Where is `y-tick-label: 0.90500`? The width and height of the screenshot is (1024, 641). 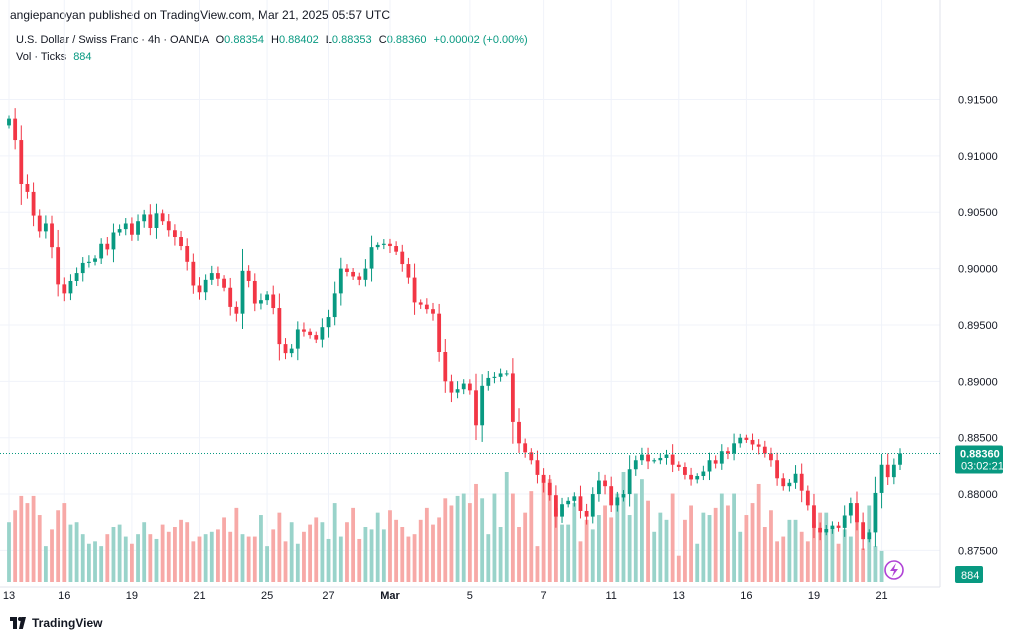 y-tick-label: 0.90500 is located at coordinates (978, 213).